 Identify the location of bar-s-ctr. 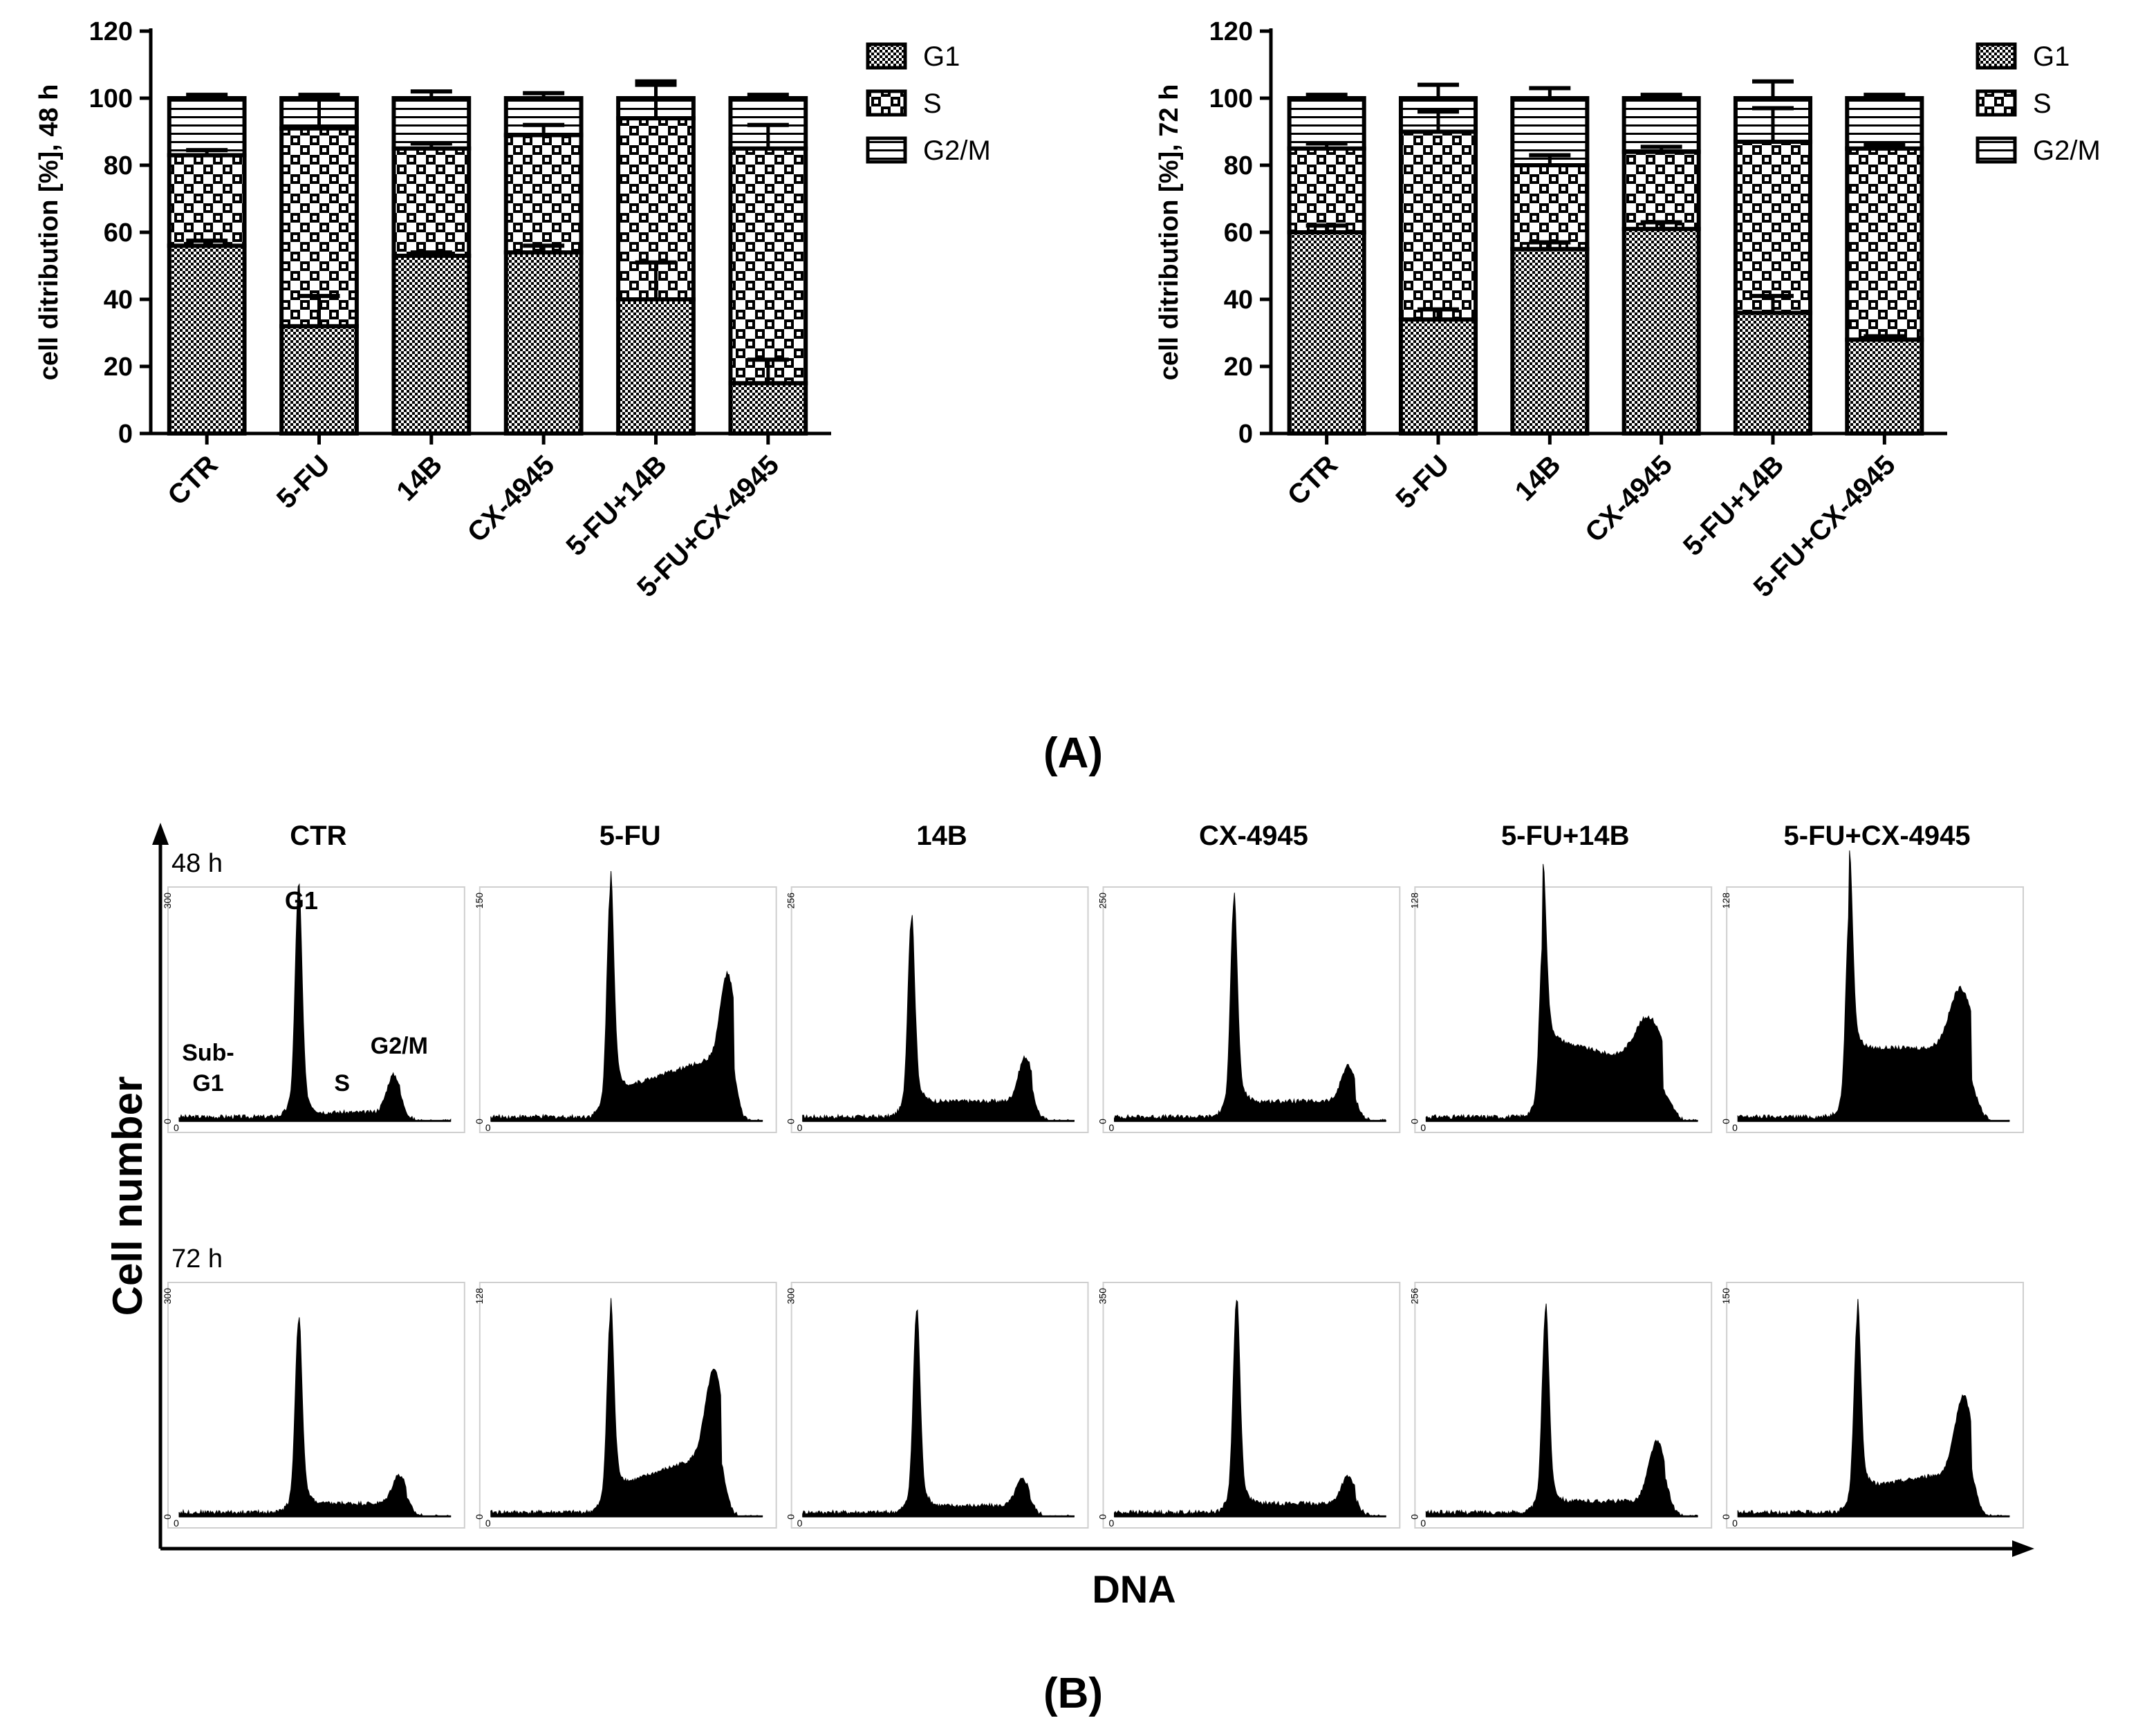
(1326, 190).